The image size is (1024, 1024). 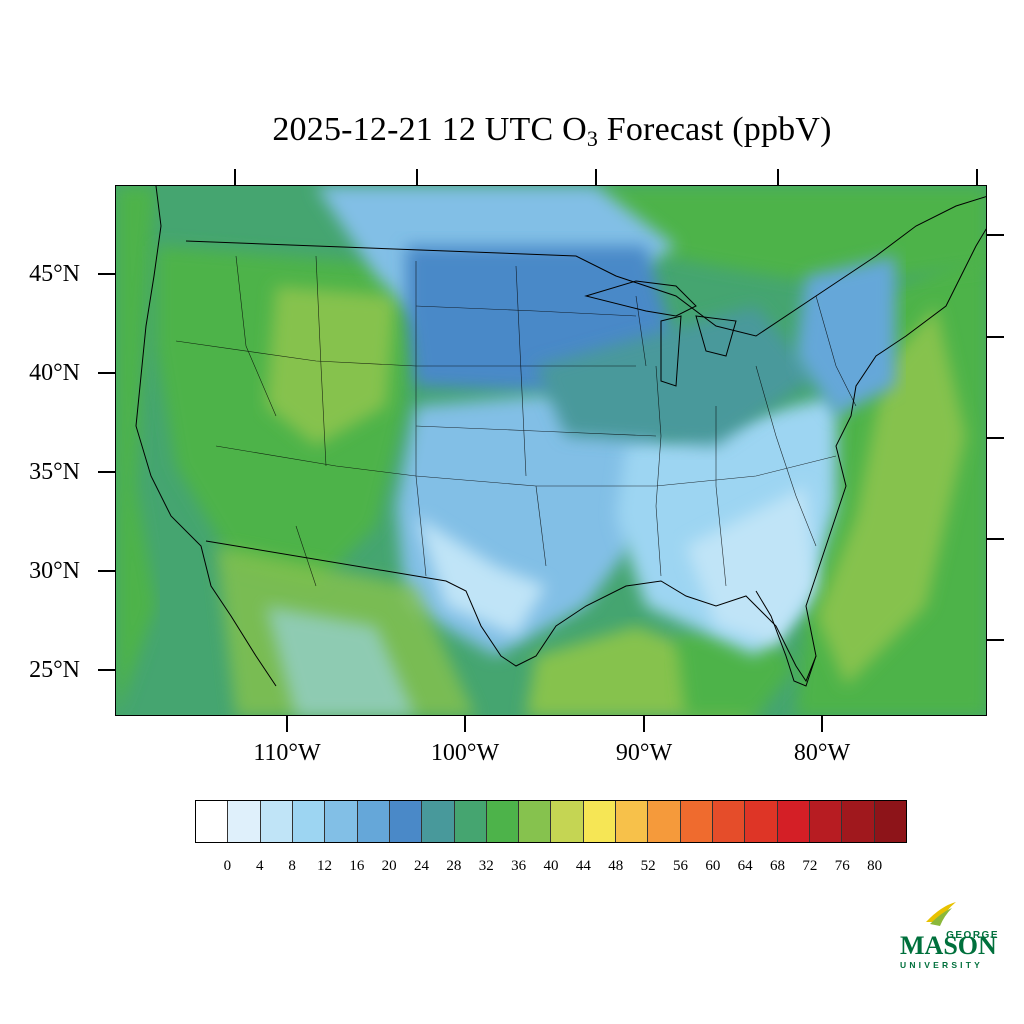 I want to click on lon-label-100w: 100°W, so click(x=465, y=753).